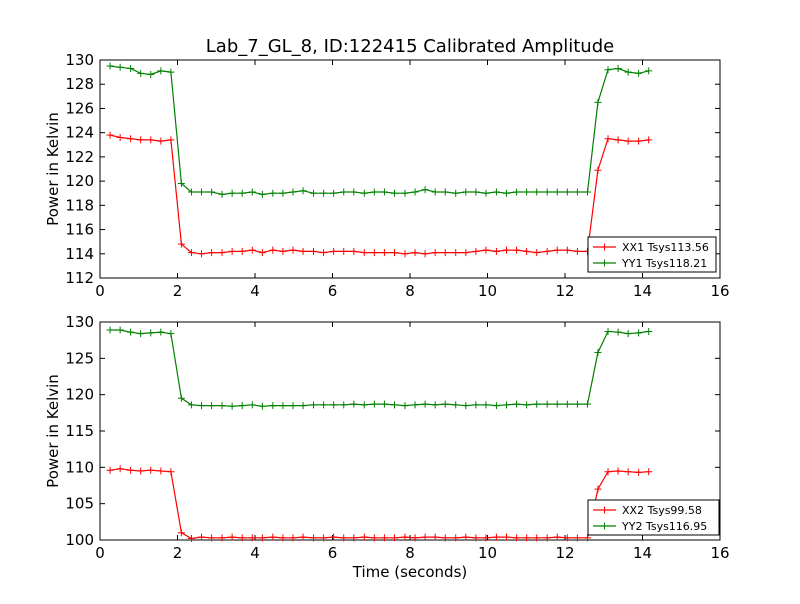 This screenshot has width=800, height=604. Describe the element at coordinates (662, 510) in the screenshot. I see `legend-label: XX2 Tsys99.58` at that location.